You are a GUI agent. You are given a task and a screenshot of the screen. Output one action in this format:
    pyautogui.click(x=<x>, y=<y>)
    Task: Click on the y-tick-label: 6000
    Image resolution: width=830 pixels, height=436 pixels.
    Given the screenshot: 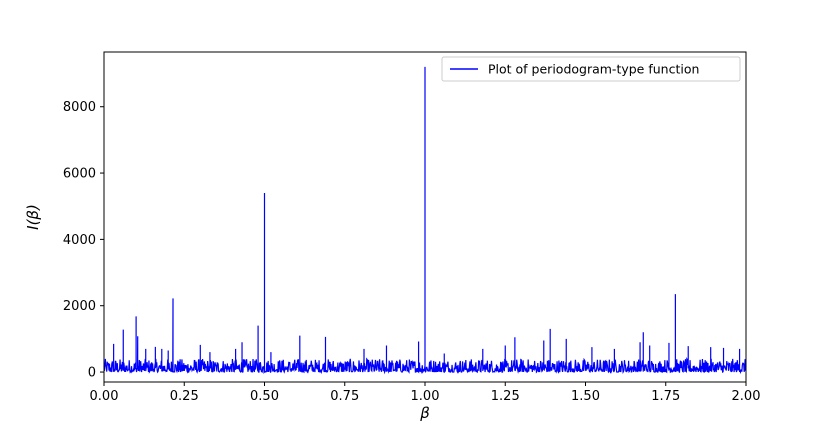 What is the action you would take?
    pyautogui.click(x=79, y=174)
    